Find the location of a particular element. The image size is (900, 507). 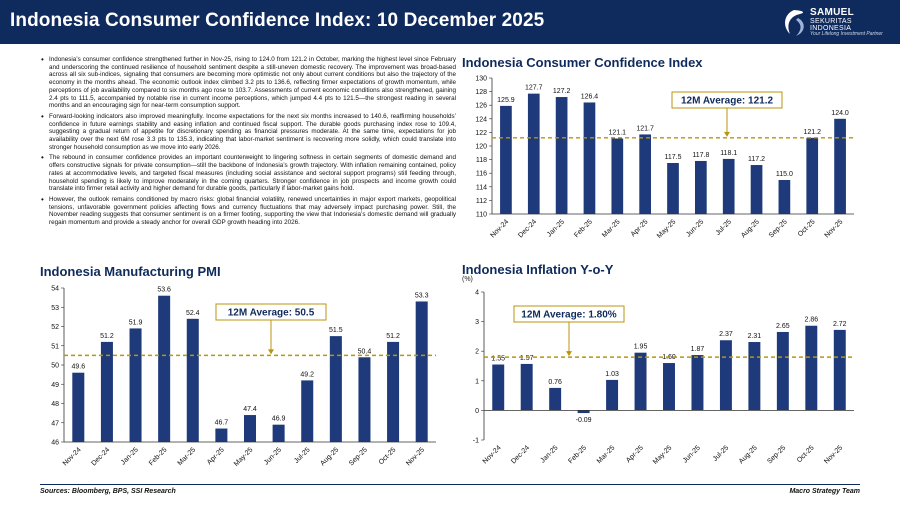

bar-value-label: 50.4 is located at coordinates (365, 351).